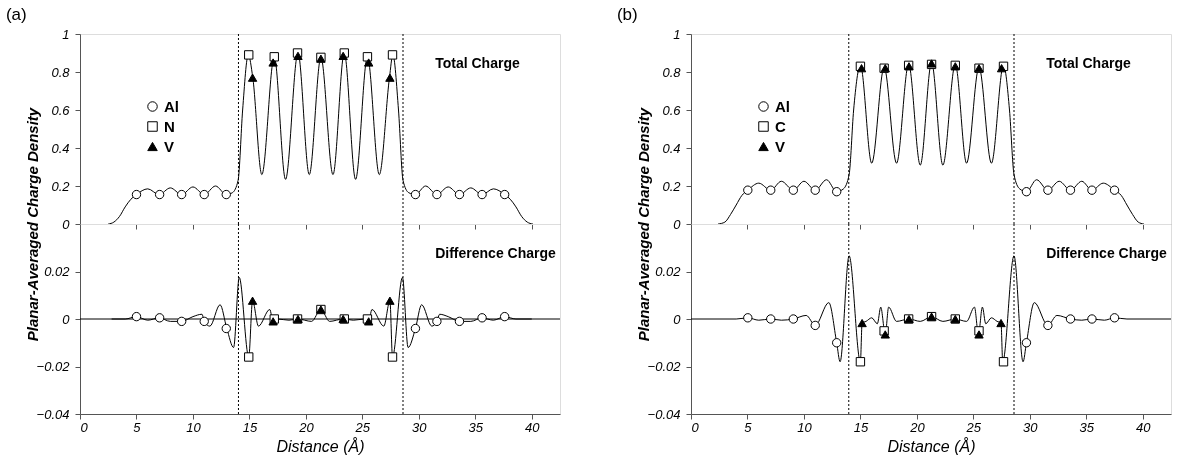  What do you see at coordinates (780, 126) in the screenshot?
I see `legend-label: C` at bounding box center [780, 126].